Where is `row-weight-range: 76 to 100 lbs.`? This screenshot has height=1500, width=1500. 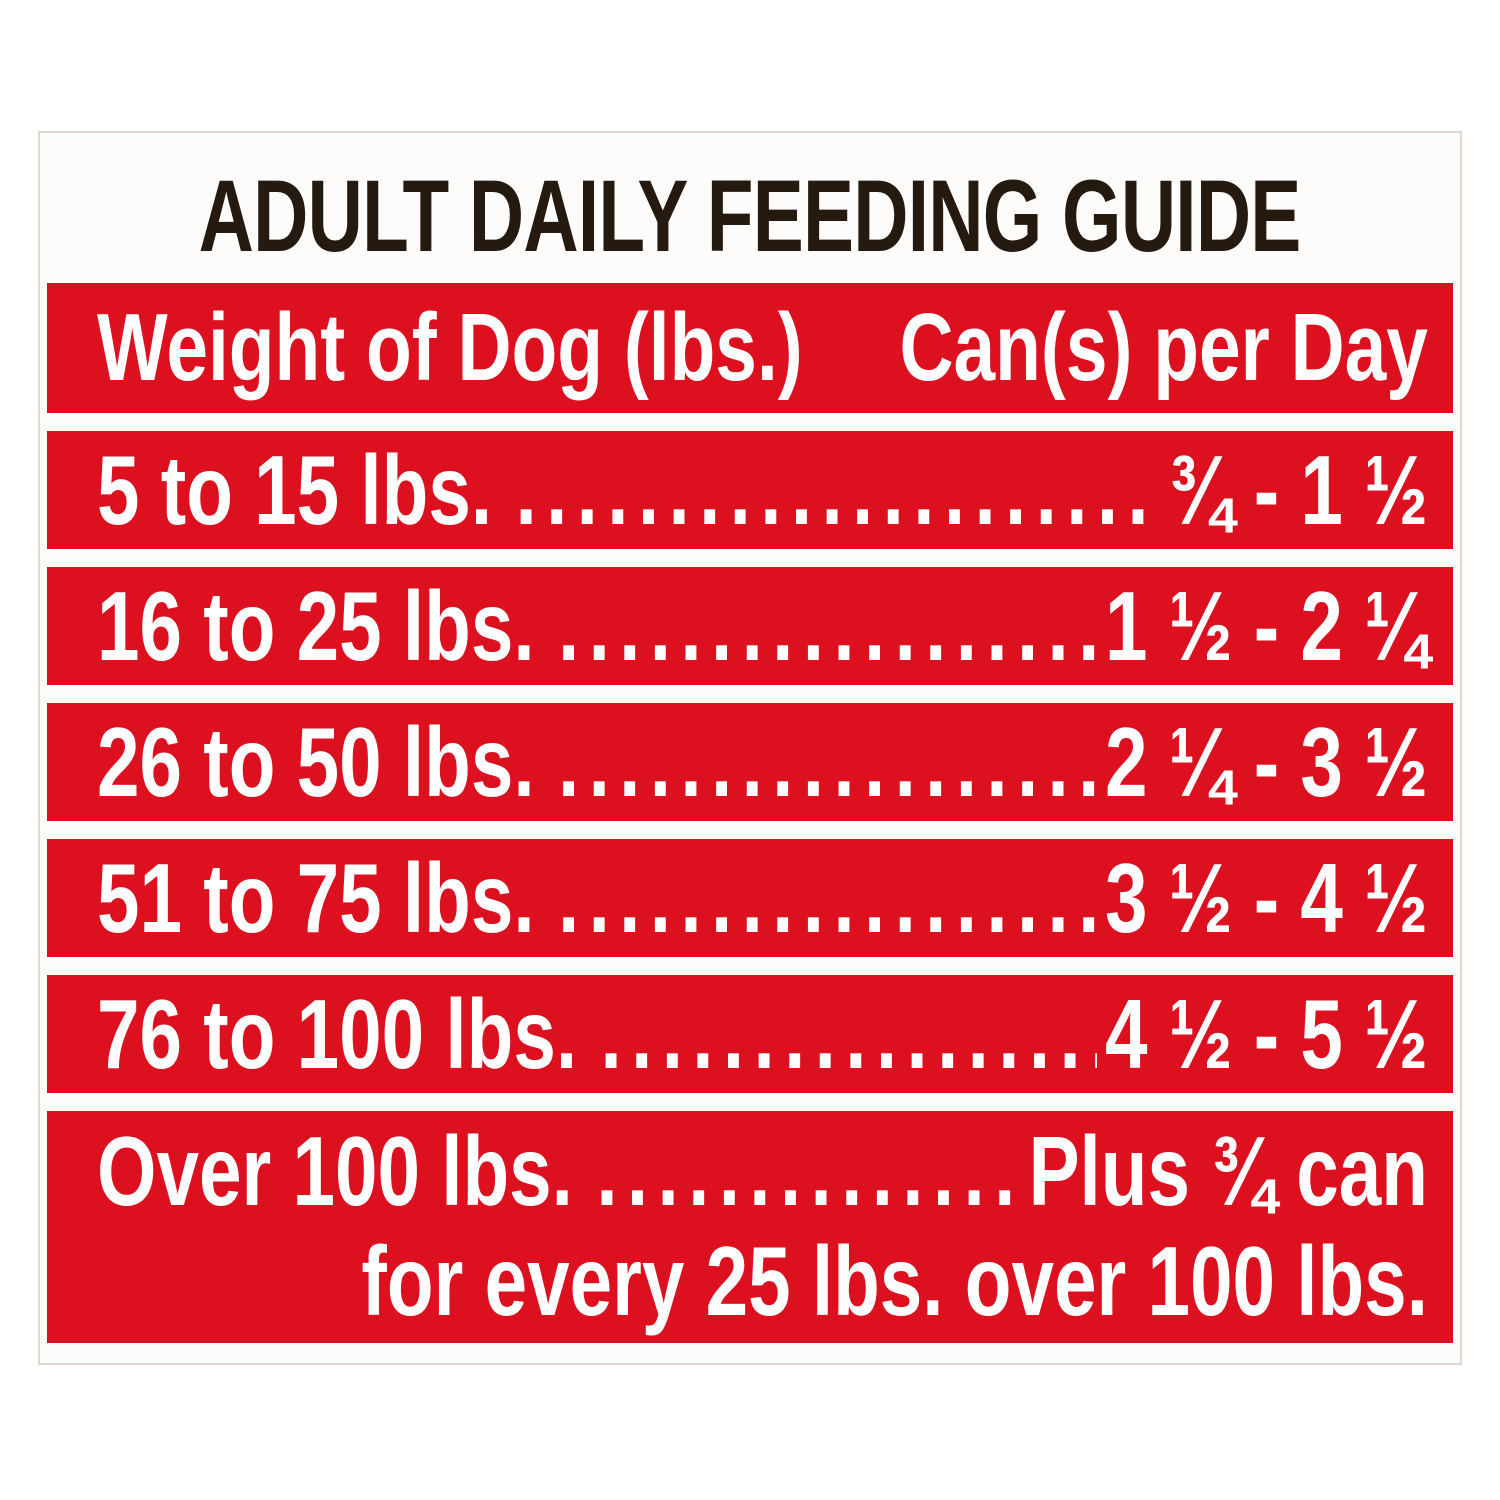 row-weight-range: 76 to 100 lbs. is located at coordinates (337, 1034).